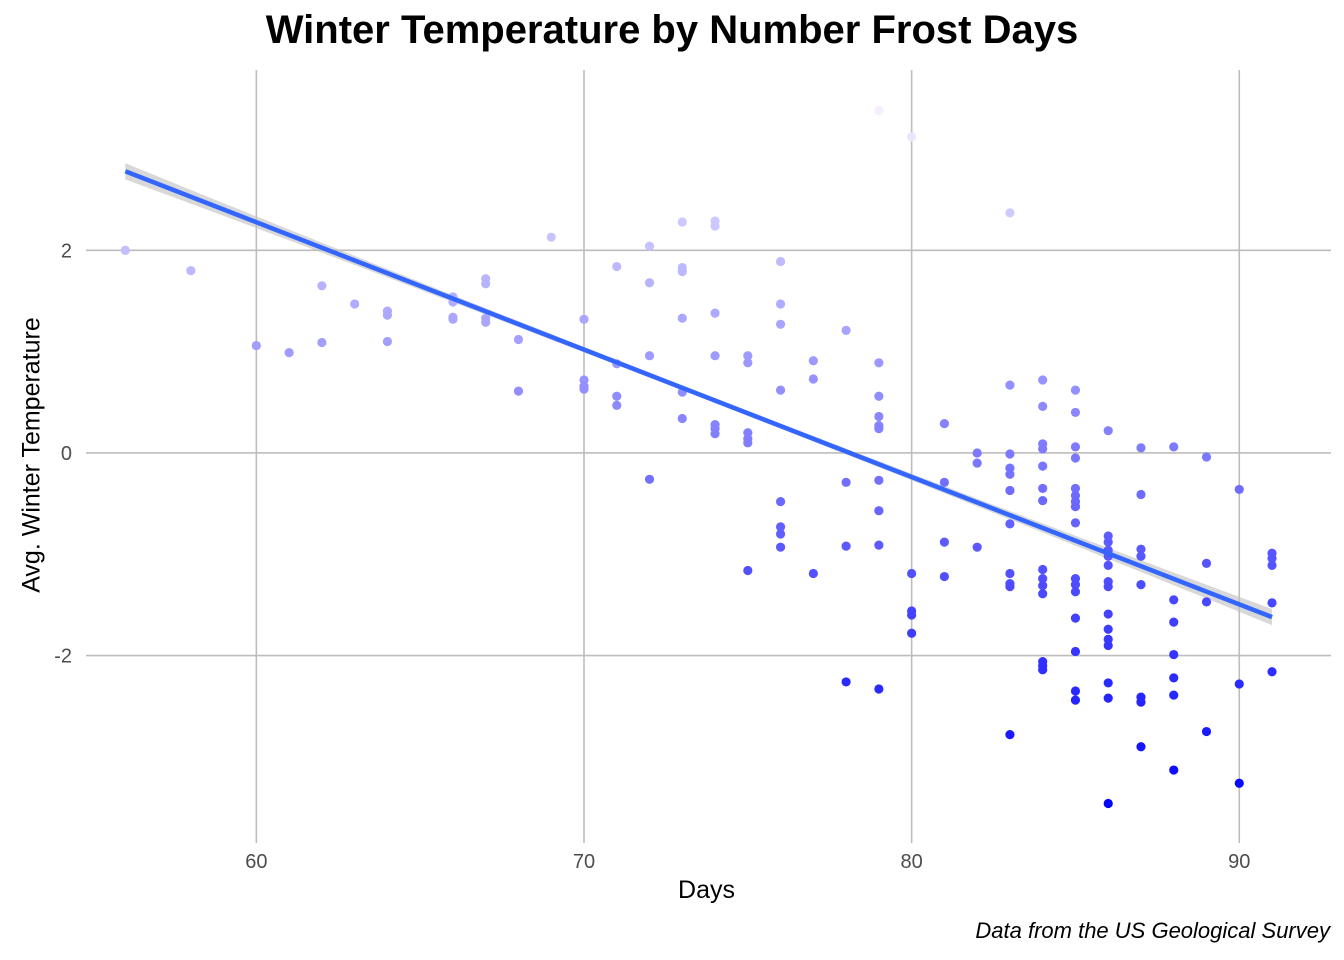 This screenshot has width=1344, height=960. What do you see at coordinates (63, 657) in the screenshot?
I see `y-tick-label: -2` at bounding box center [63, 657].